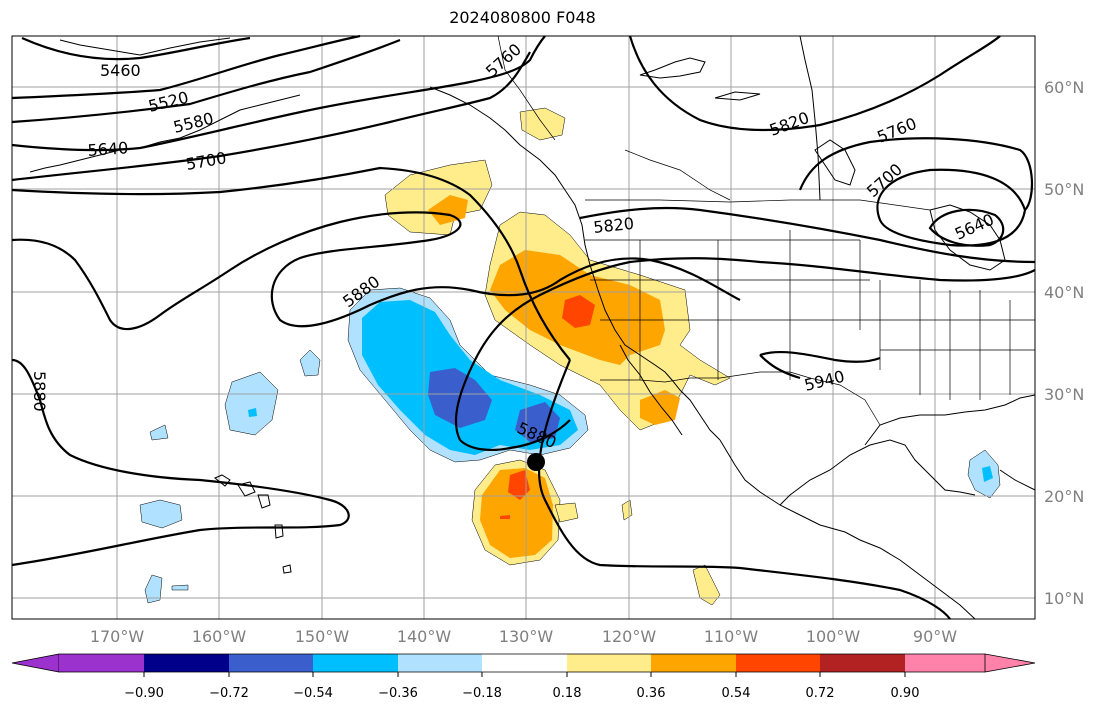 The width and height of the screenshot is (1105, 712). What do you see at coordinates (159, 432) in the screenshot?
I see `negative-anomaly-small2` at bounding box center [159, 432].